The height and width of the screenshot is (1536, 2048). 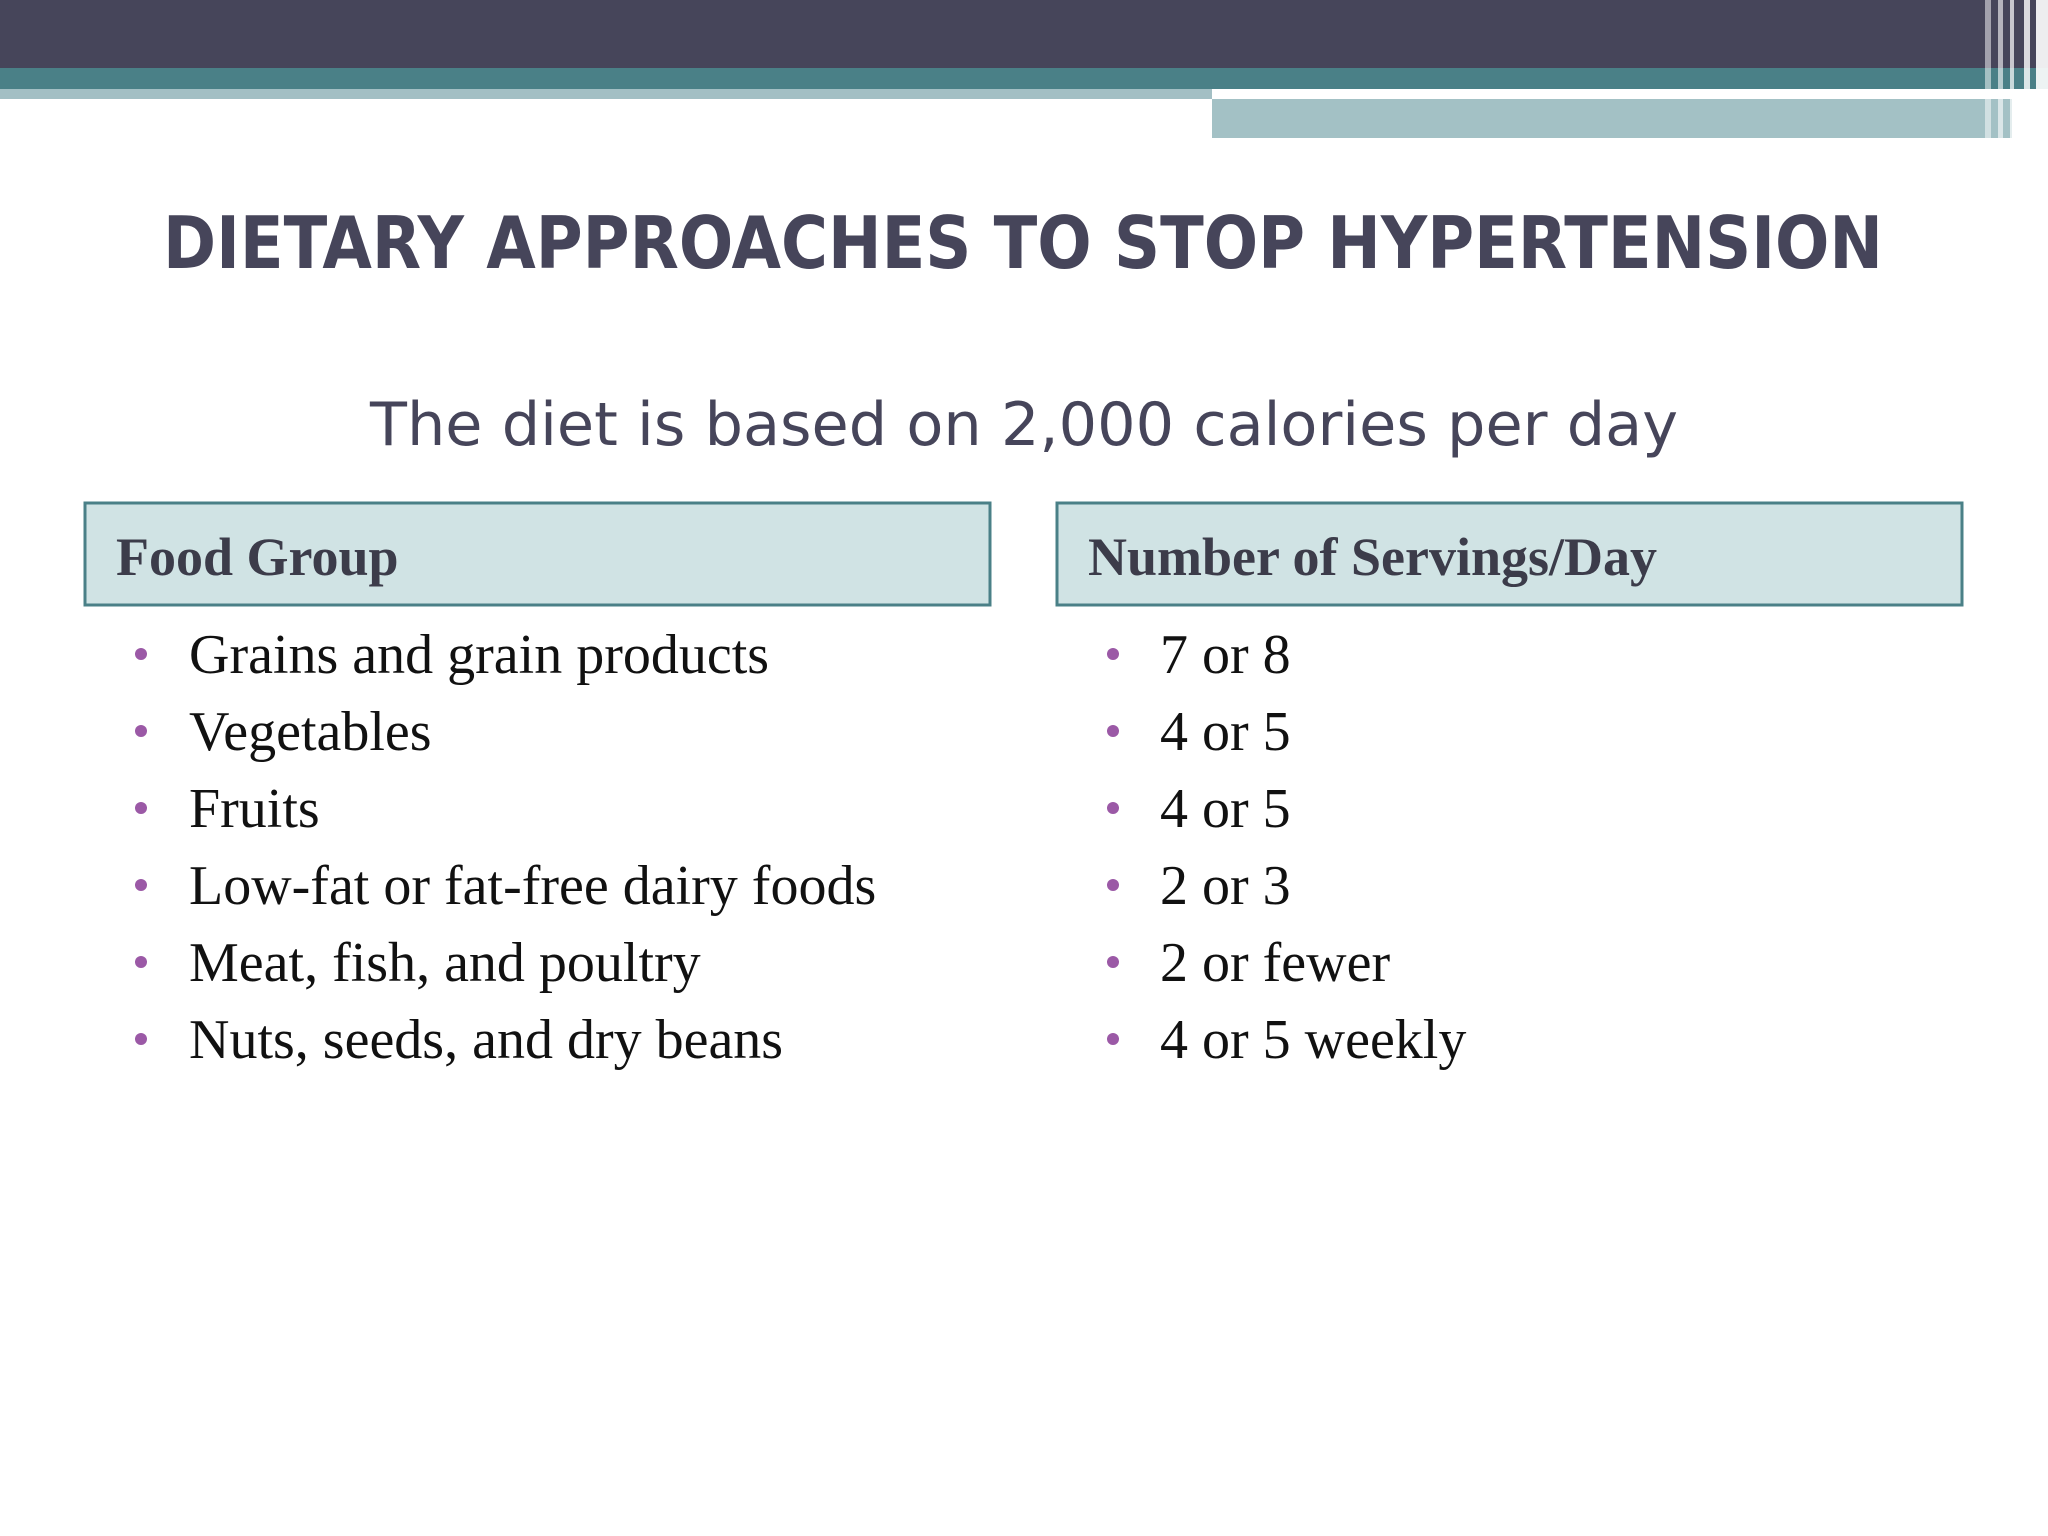 I want to click on list-item: Nuts, seeds, and dry beans, so click(x=486, y=1040).